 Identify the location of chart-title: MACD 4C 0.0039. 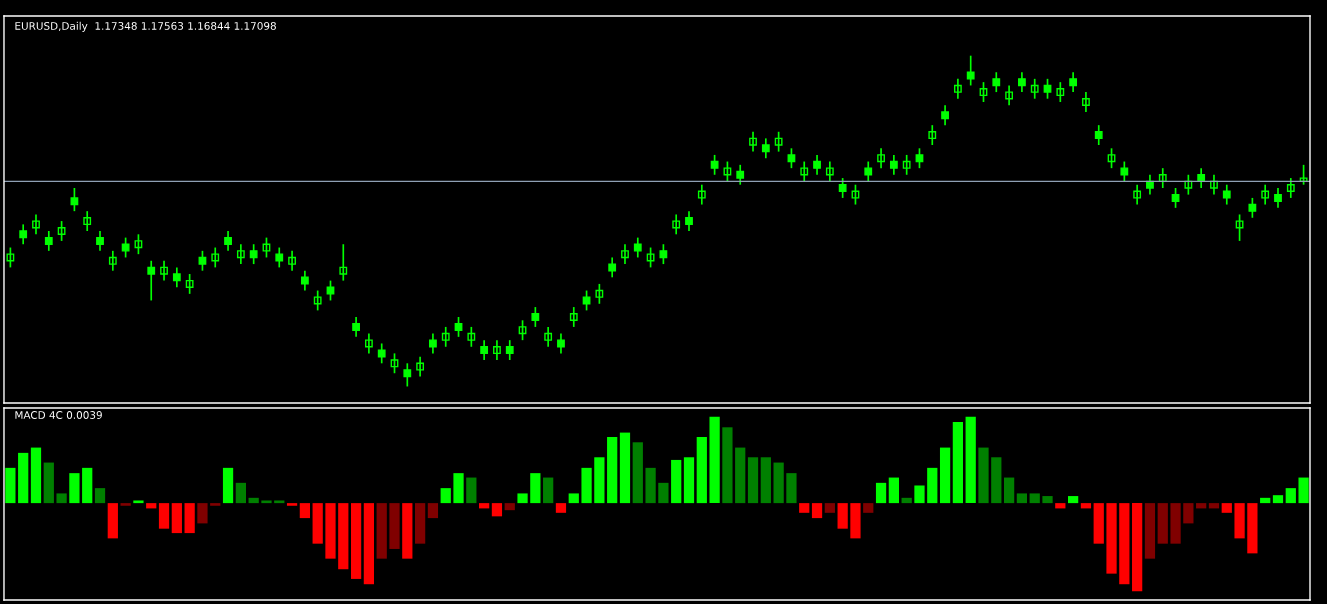
(58, 415).